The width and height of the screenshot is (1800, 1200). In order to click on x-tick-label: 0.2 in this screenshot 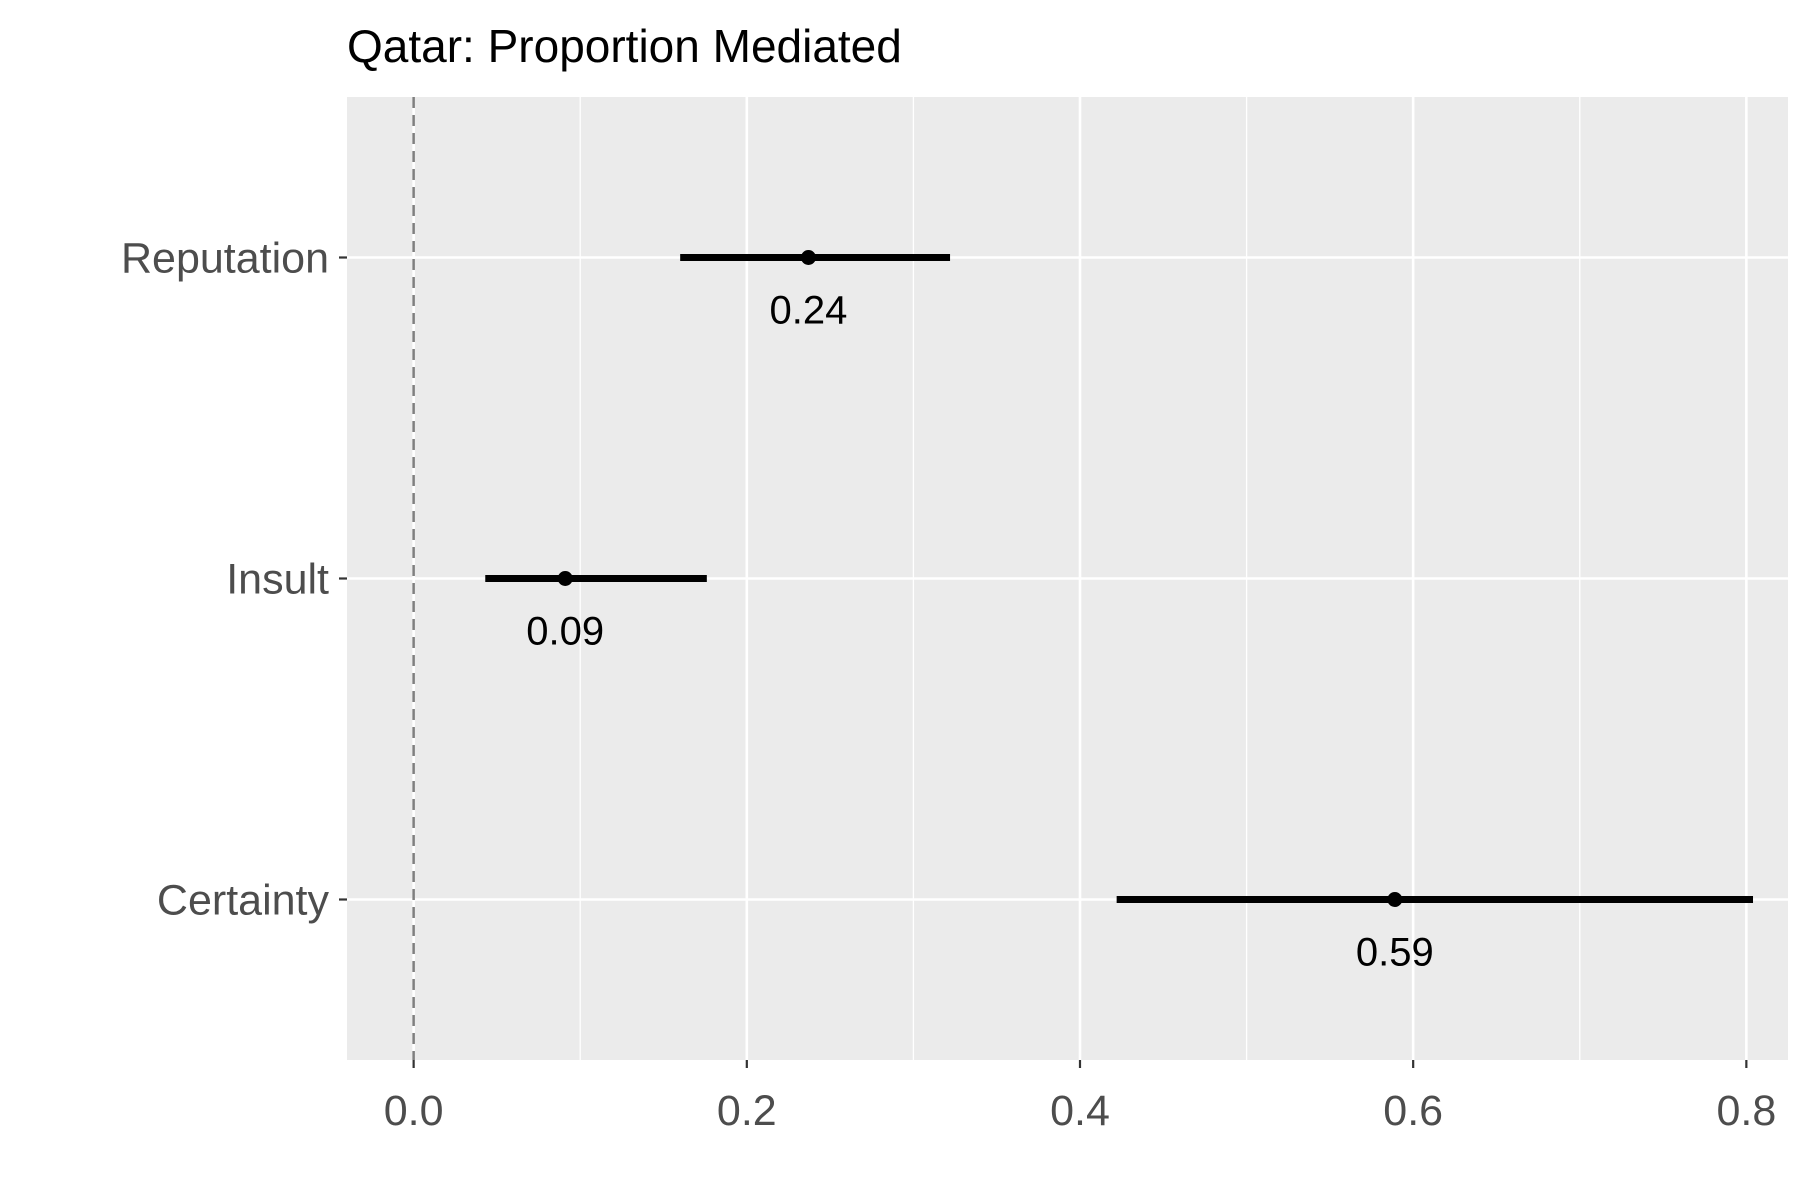, I will do `click(747, 1111)`.